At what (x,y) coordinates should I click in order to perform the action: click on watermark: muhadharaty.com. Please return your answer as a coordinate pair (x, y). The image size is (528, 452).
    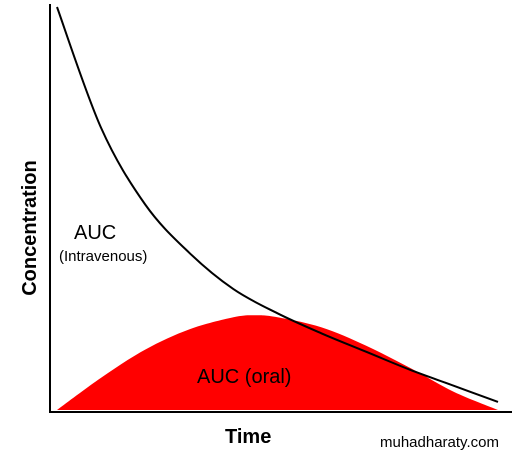
    Looking at the image, I should click on (439, 442).